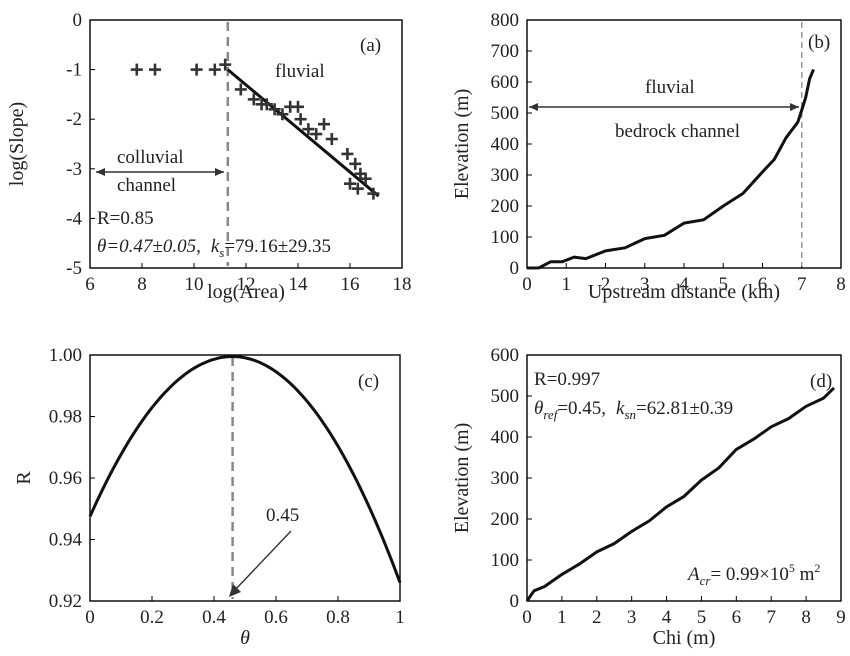  What do you see at coordinates (670, 87) in the screenshot?
I see `panel-b-fluvial-label: fluvial` at bounding box center [670, 87].